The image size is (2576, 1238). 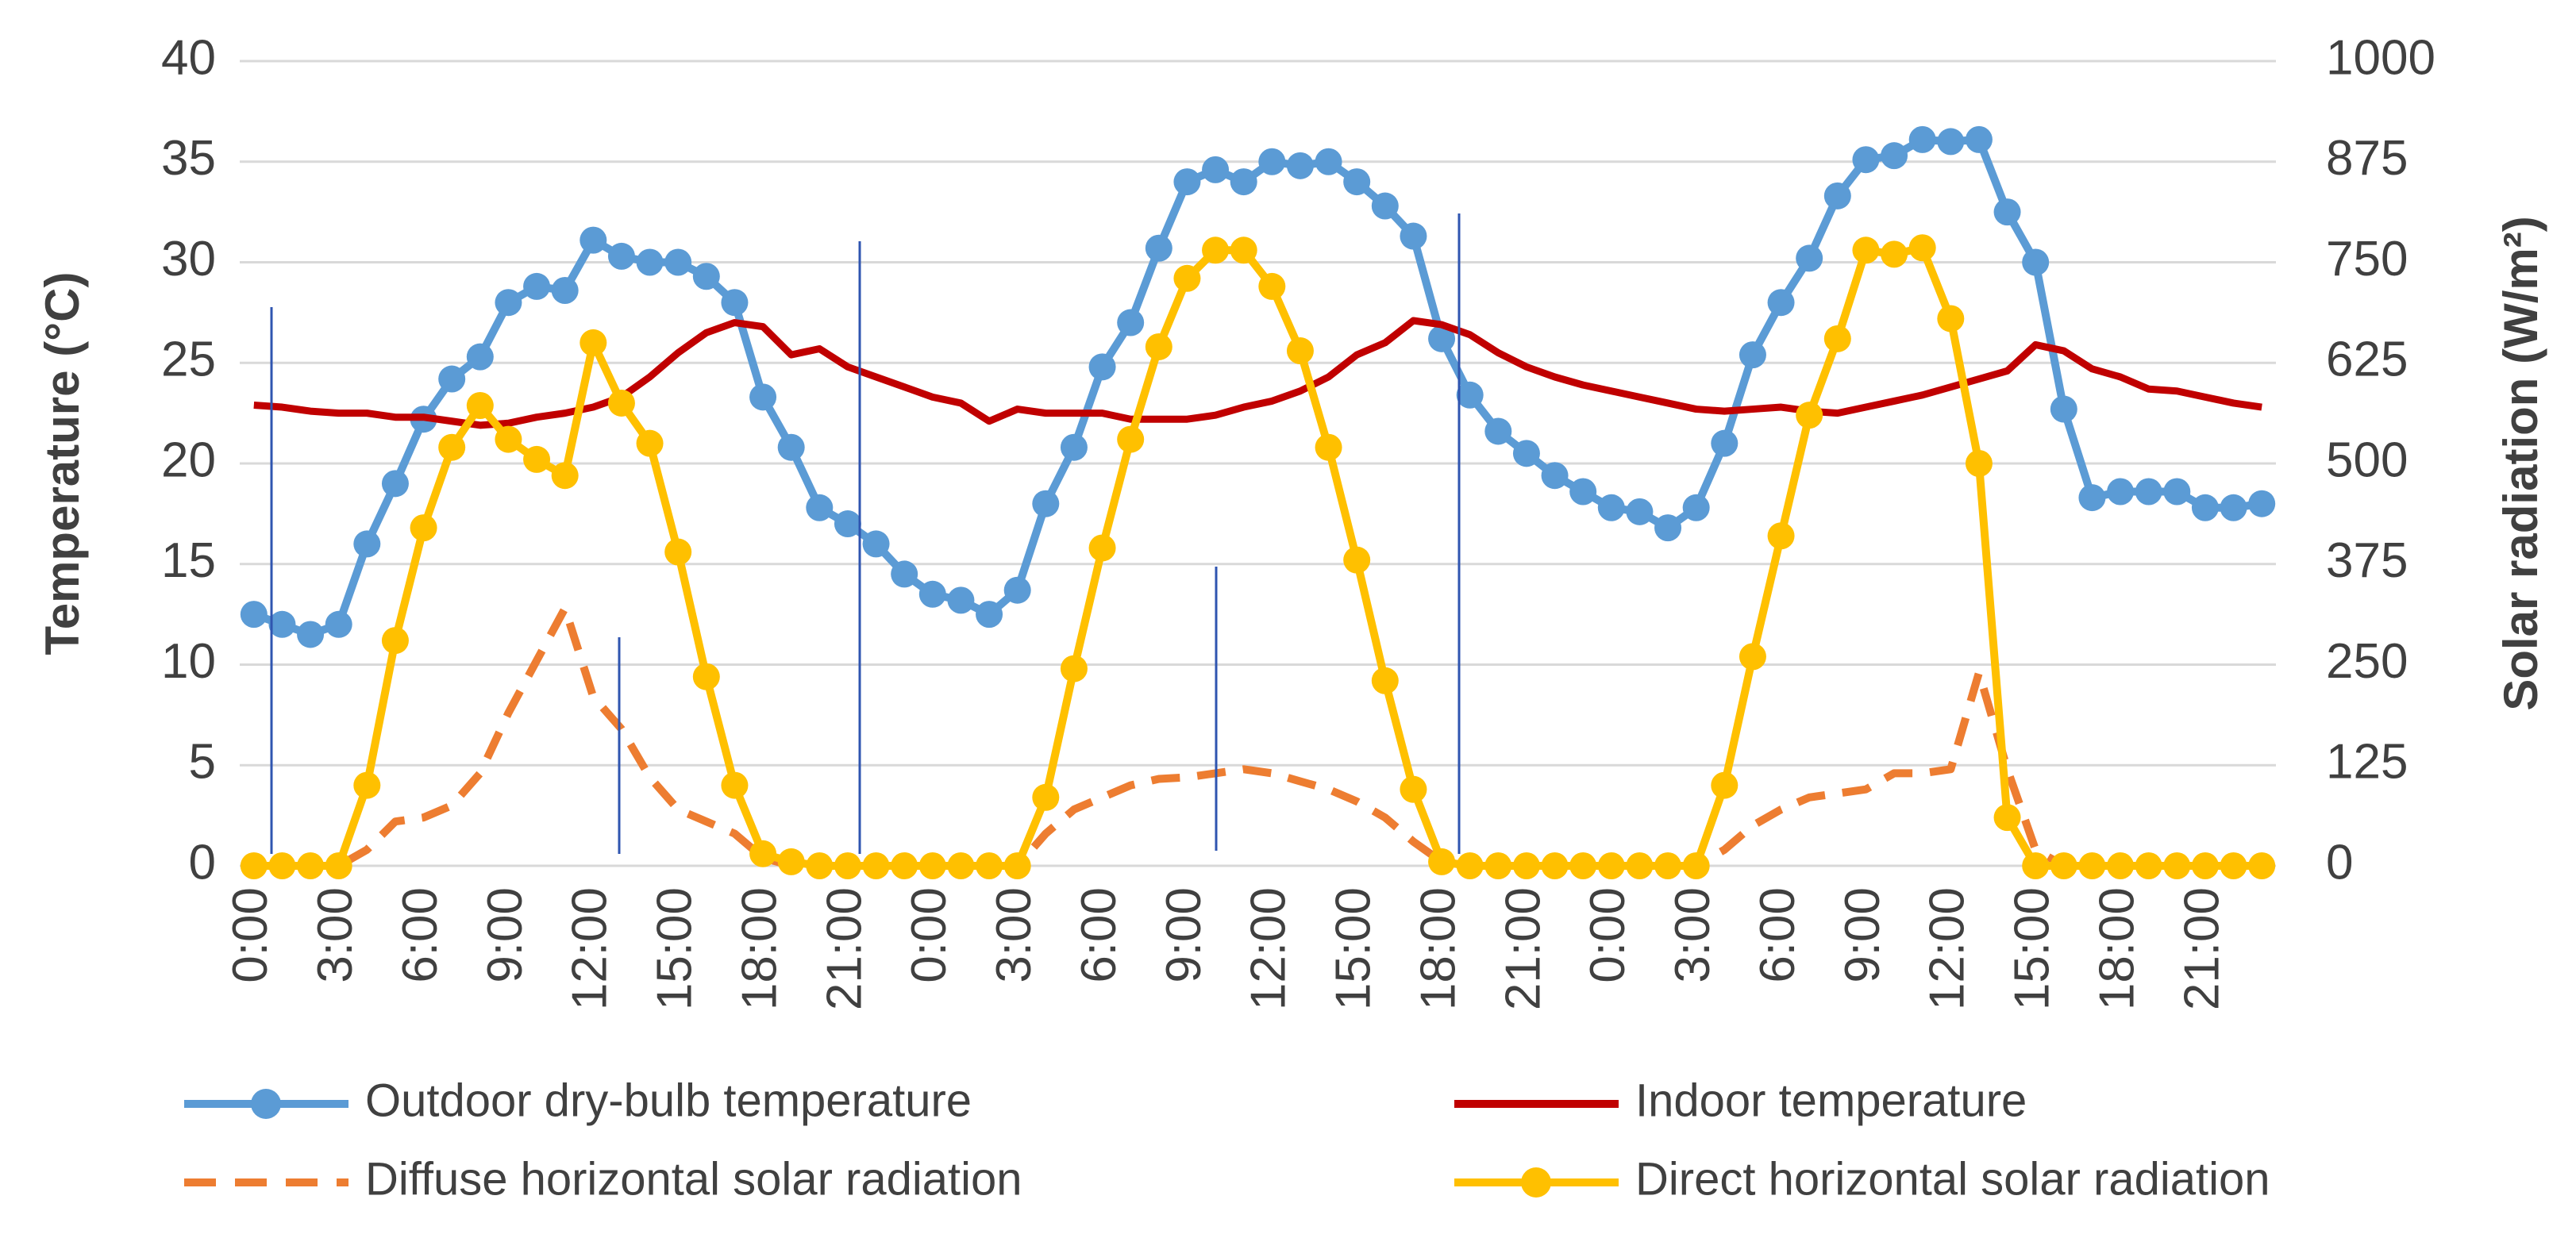 What do you see at coordinates (2520, 463) in the screenshot?
I see `y2-axis-title: Solar radiation (W/m²)` at bounding box center [2520, 463].